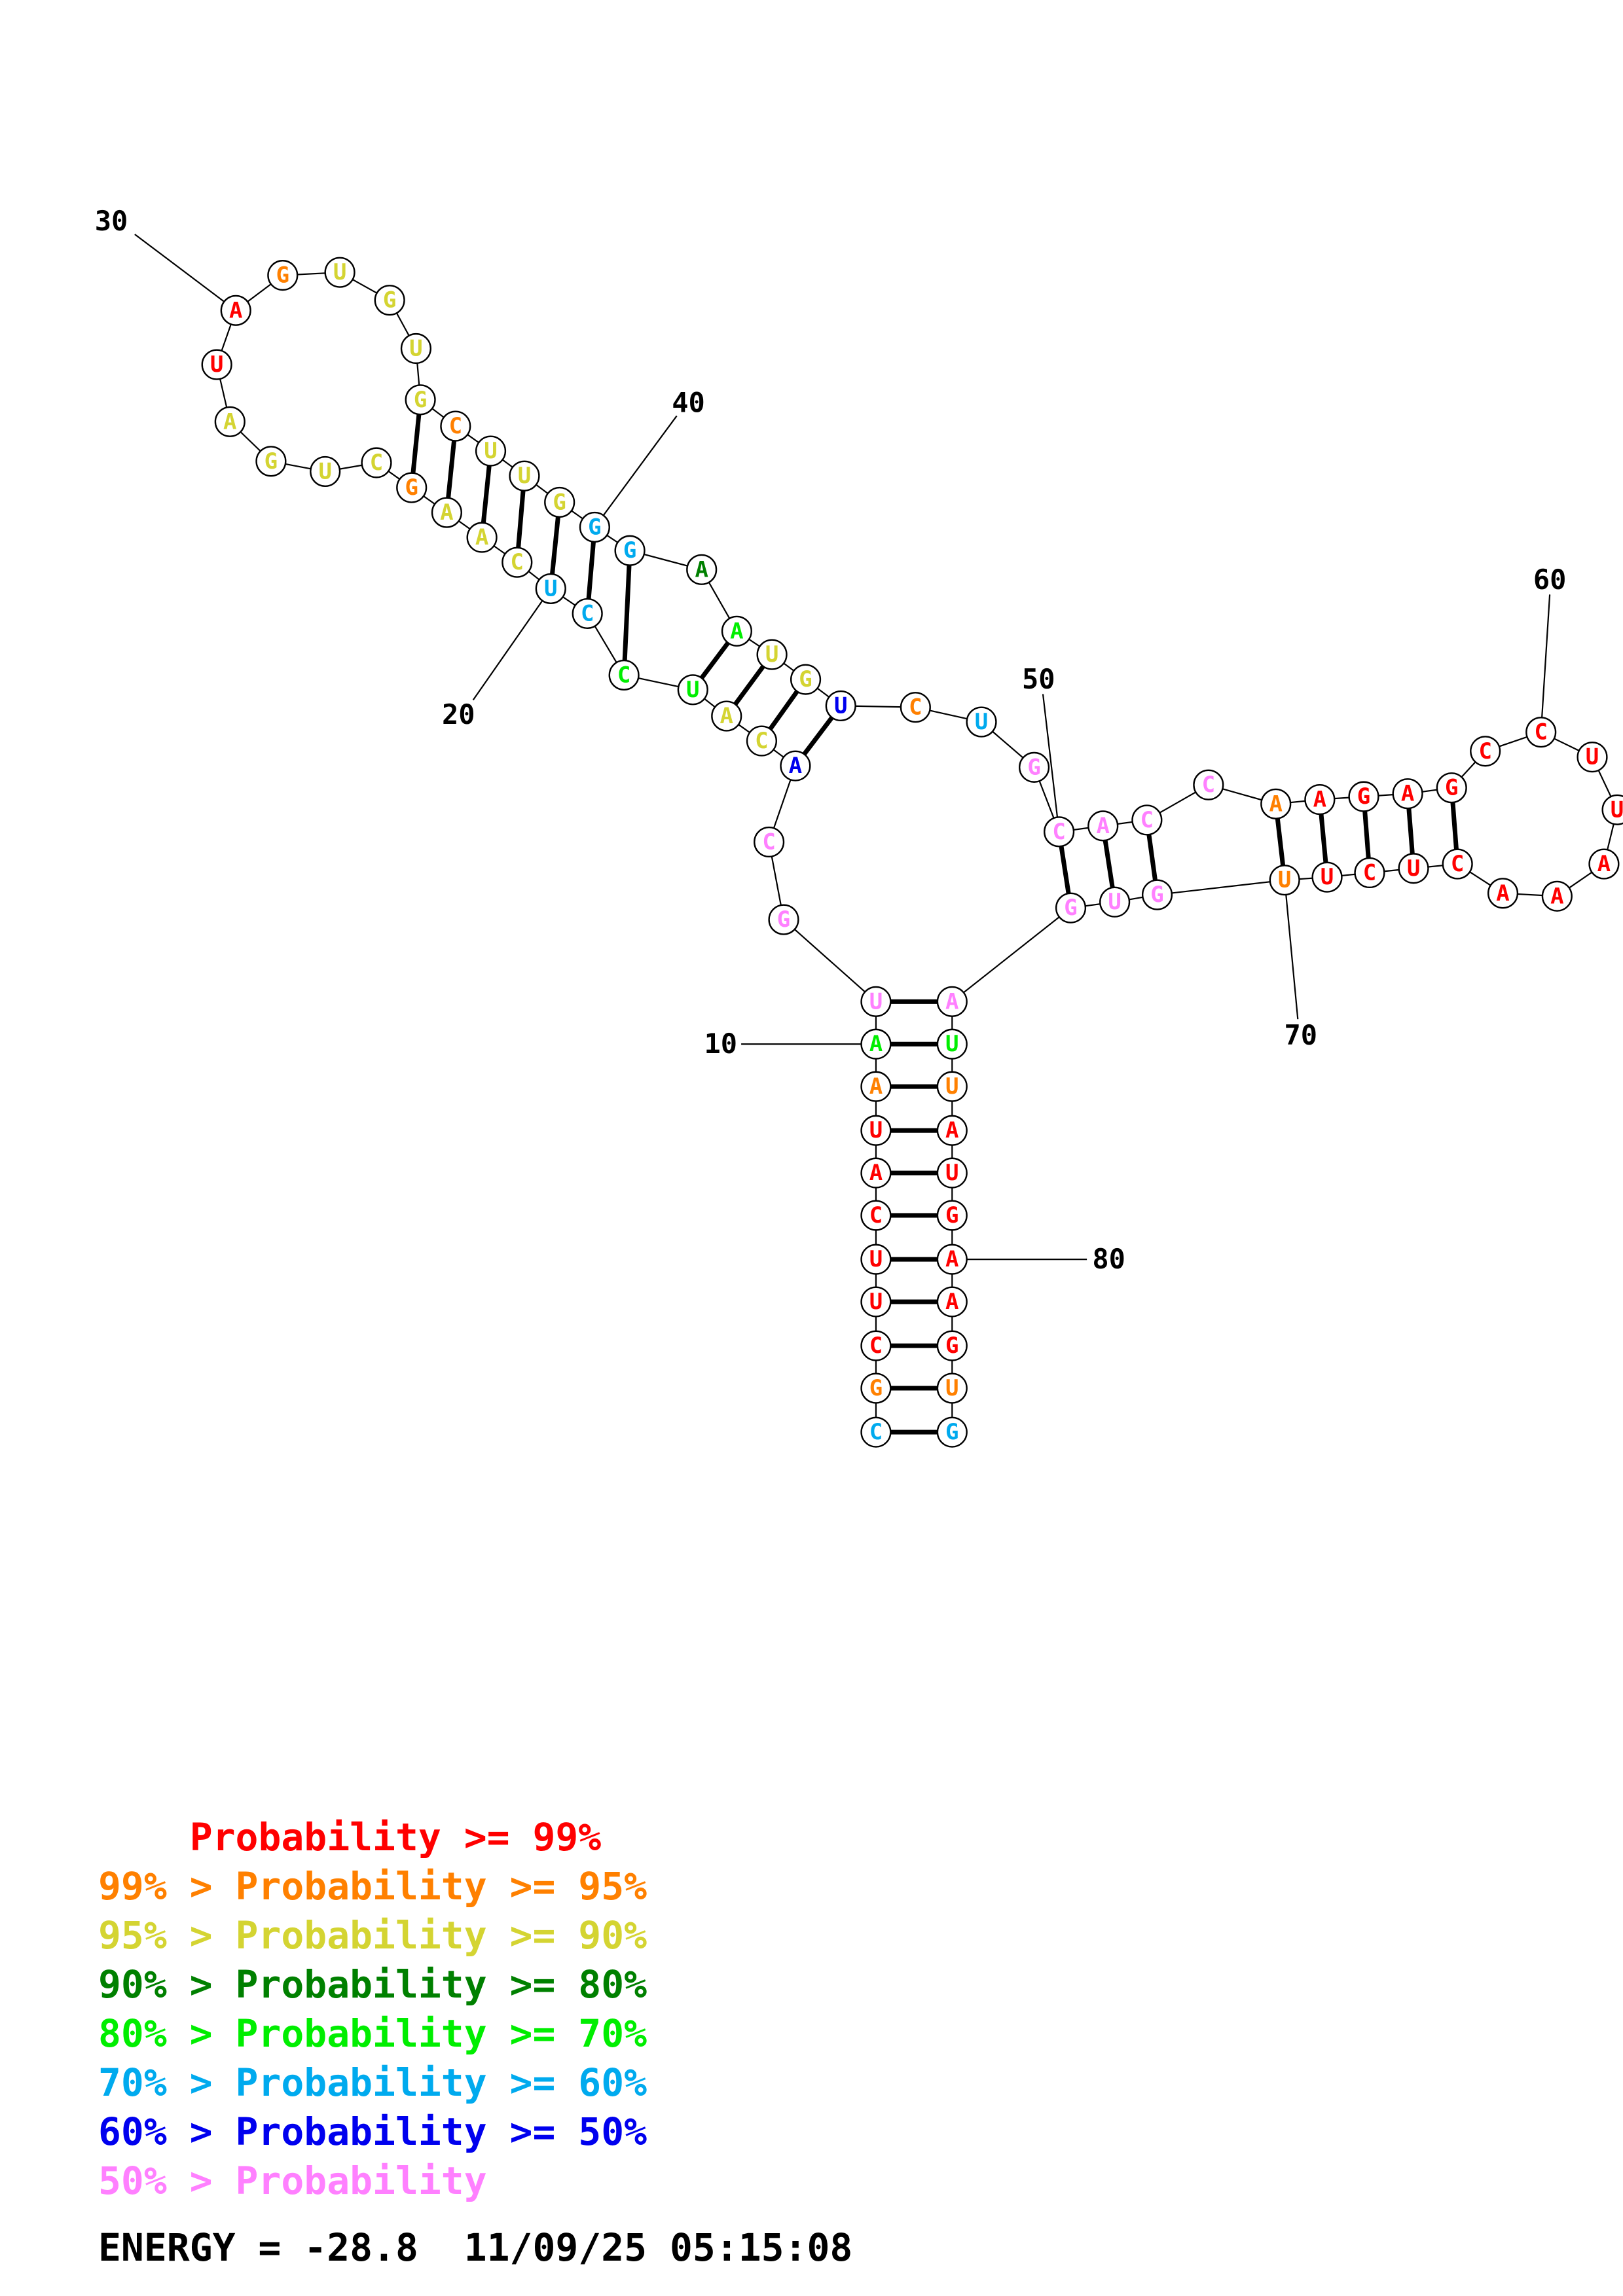  What do you see at coordinates (167, 2082) in the screenshot?
I see `legend-range-prefix: 70% >` at bounding box center [167, 2082].